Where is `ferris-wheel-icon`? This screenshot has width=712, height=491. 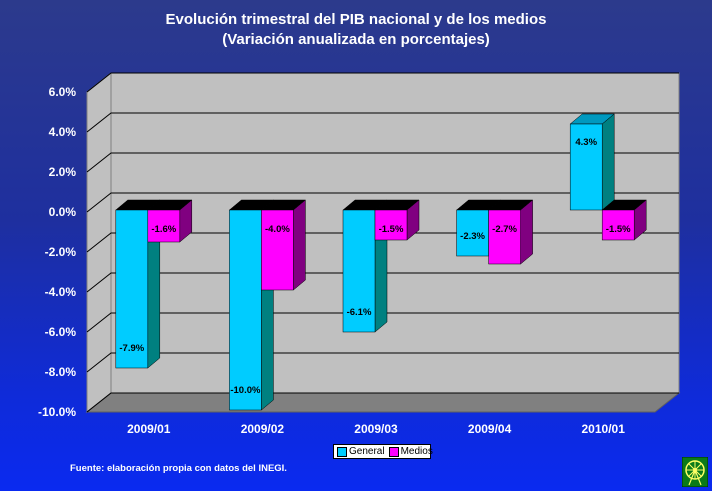
ferris-wheel-icon is located at coordinates (695, 472).